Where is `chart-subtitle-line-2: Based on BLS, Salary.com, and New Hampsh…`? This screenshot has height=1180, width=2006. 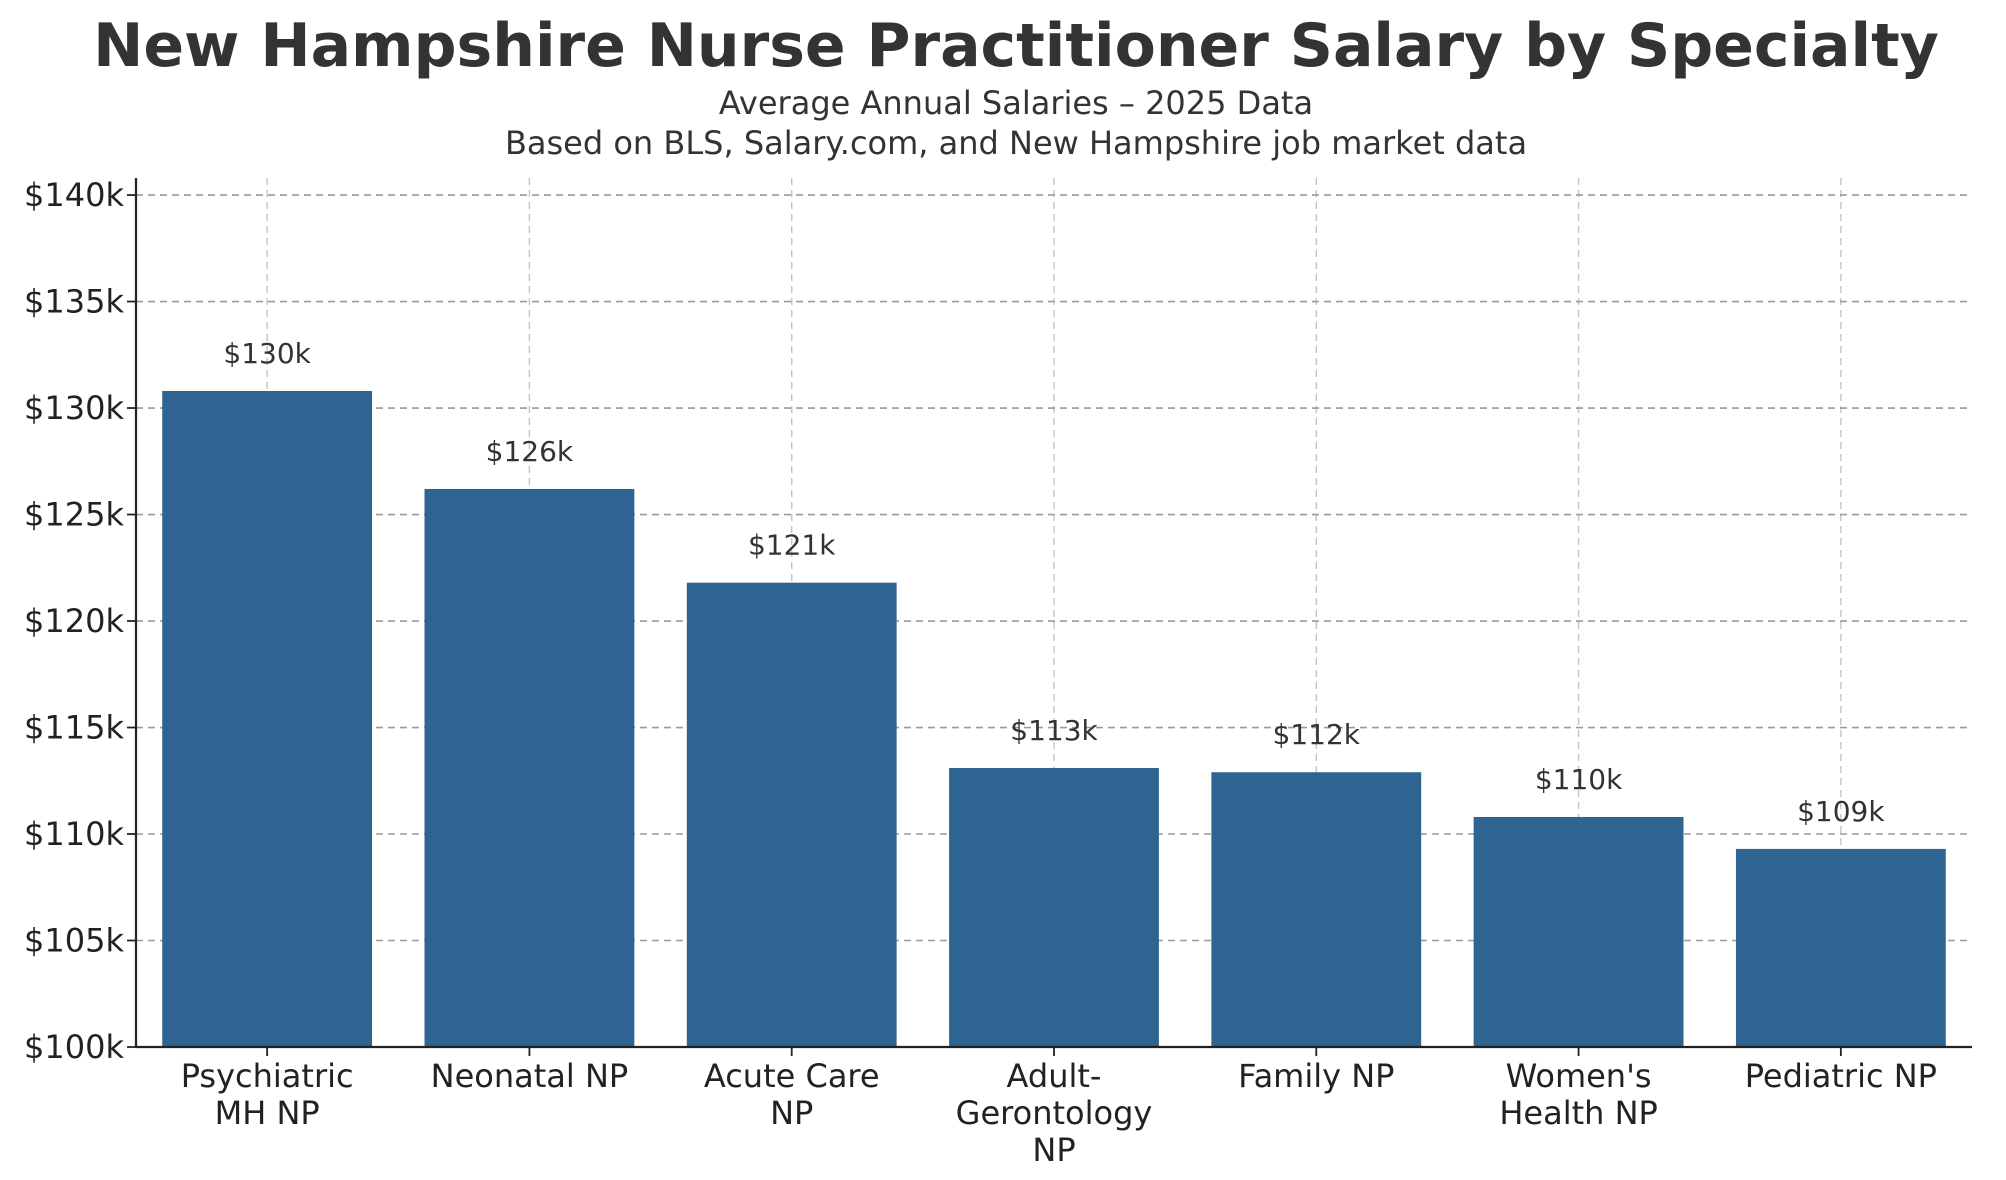 chart-subtitle-line-2: Based on BLS, Salary.com, and New Hampsh… is located at coordinates (1016, 143).